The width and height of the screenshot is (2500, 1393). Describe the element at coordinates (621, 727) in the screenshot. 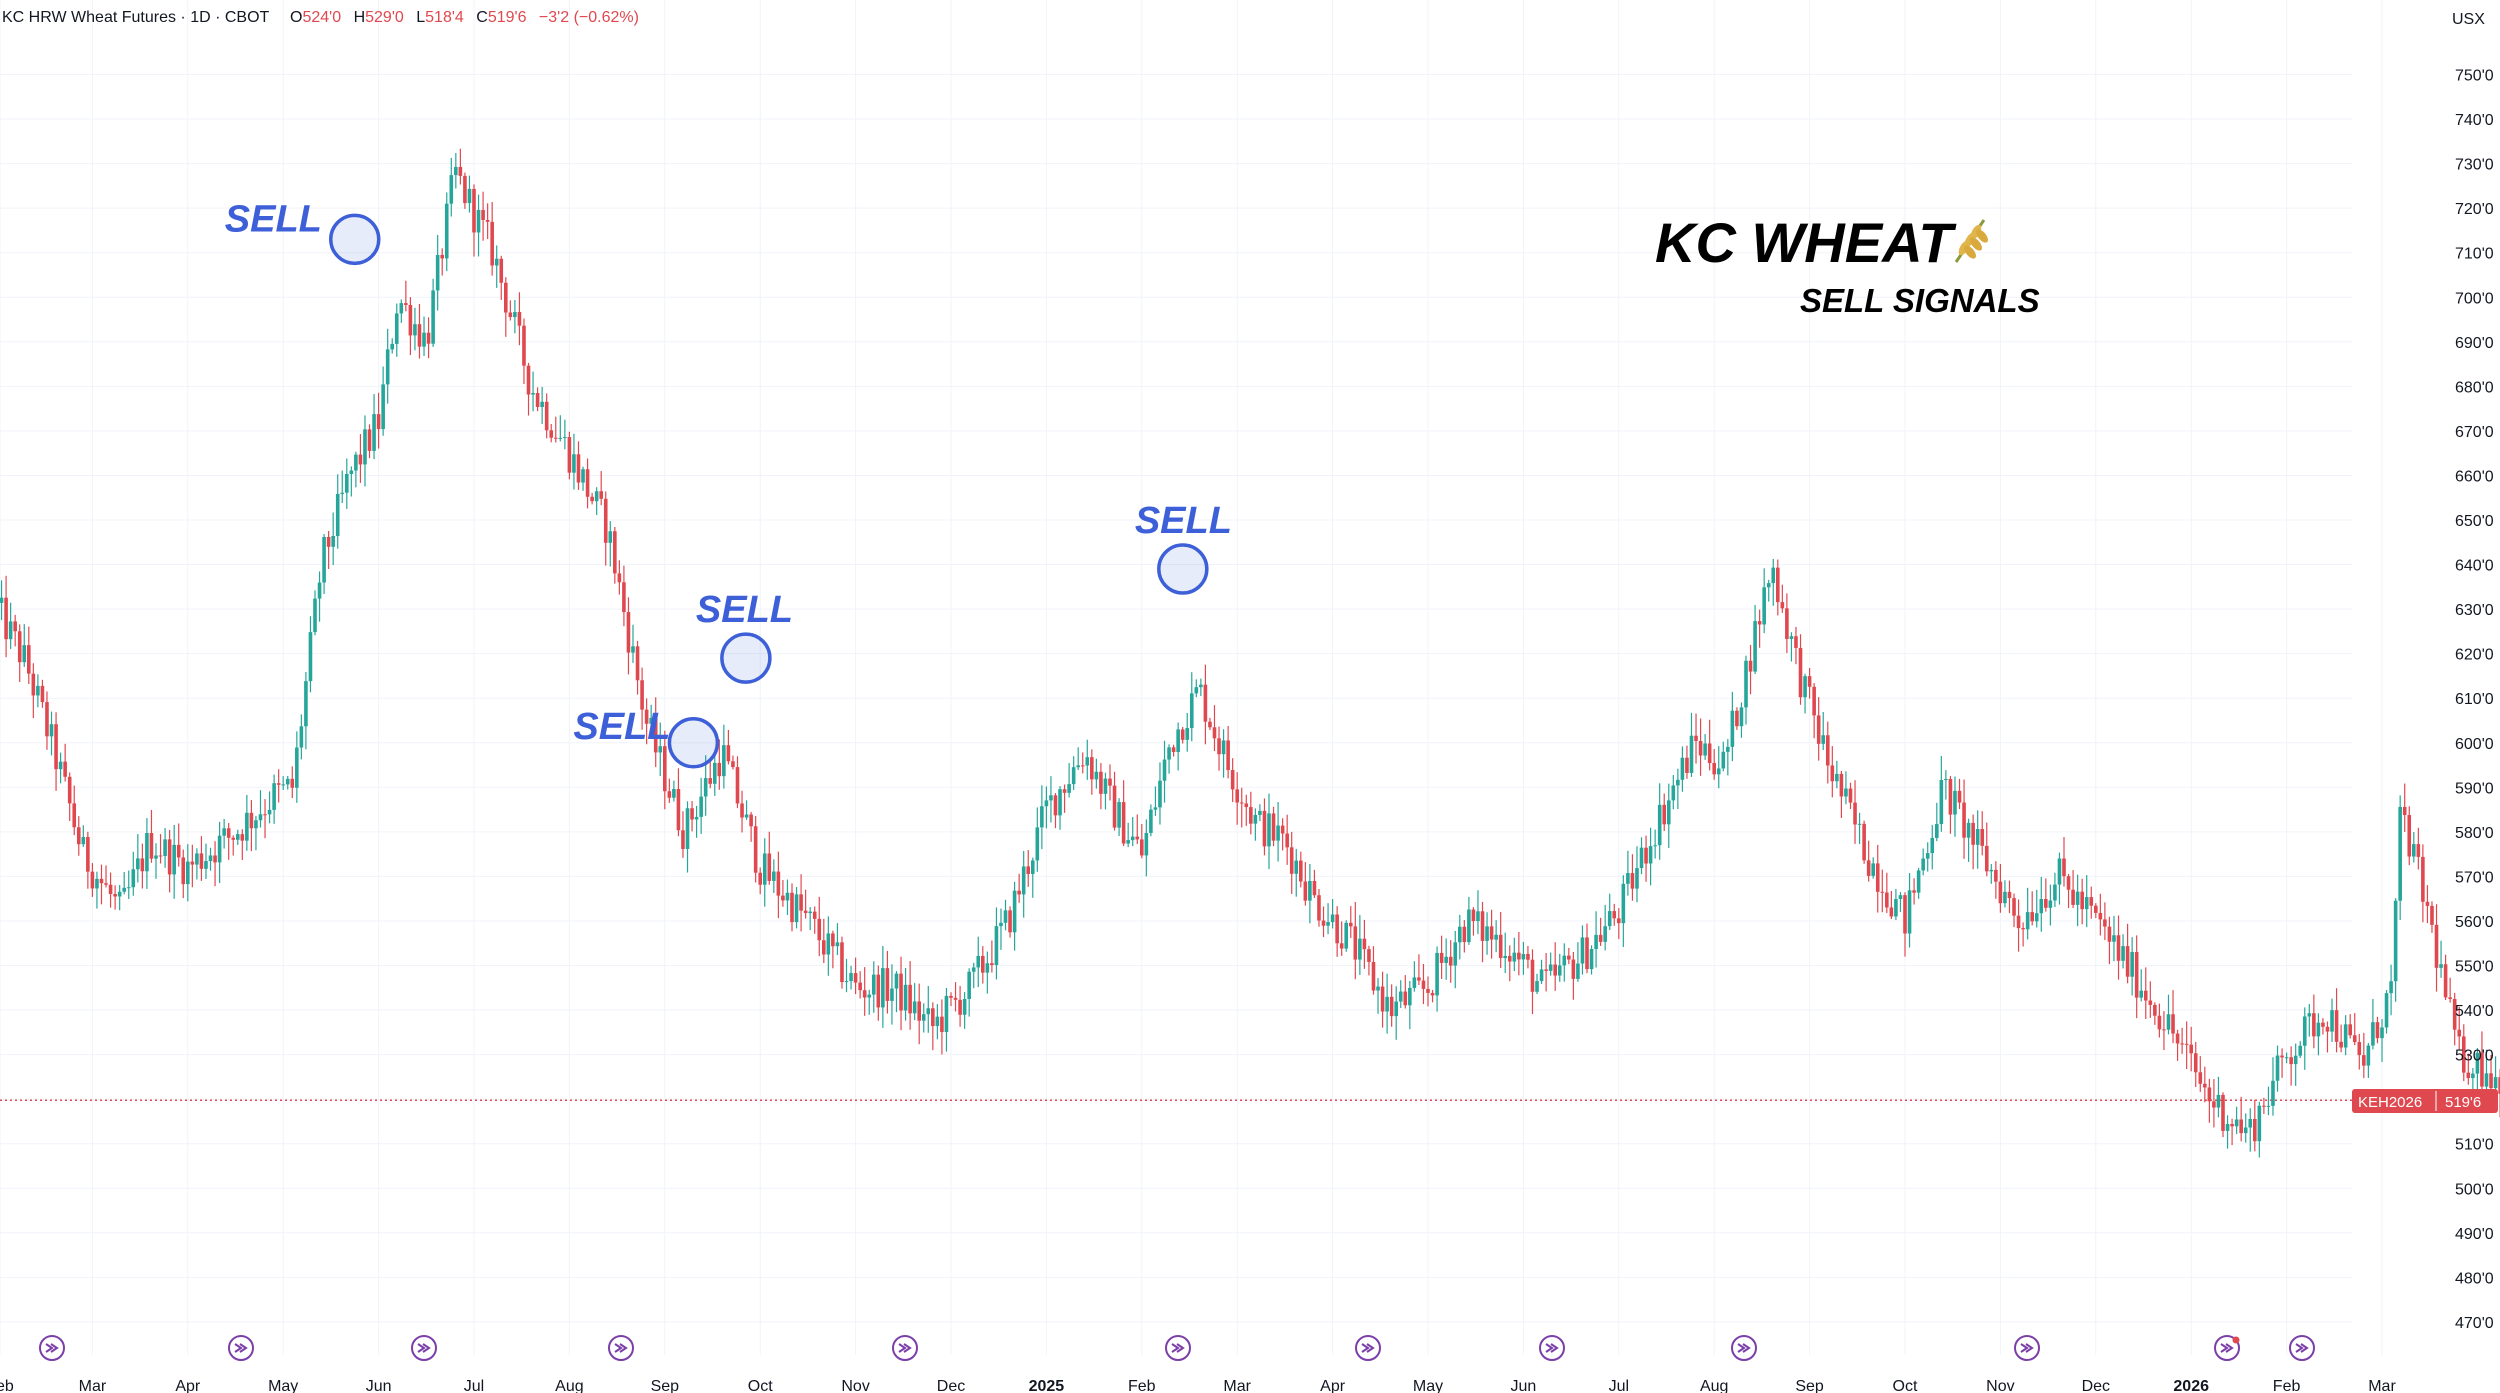

I see `sell-signal-label: SELL` at that location.